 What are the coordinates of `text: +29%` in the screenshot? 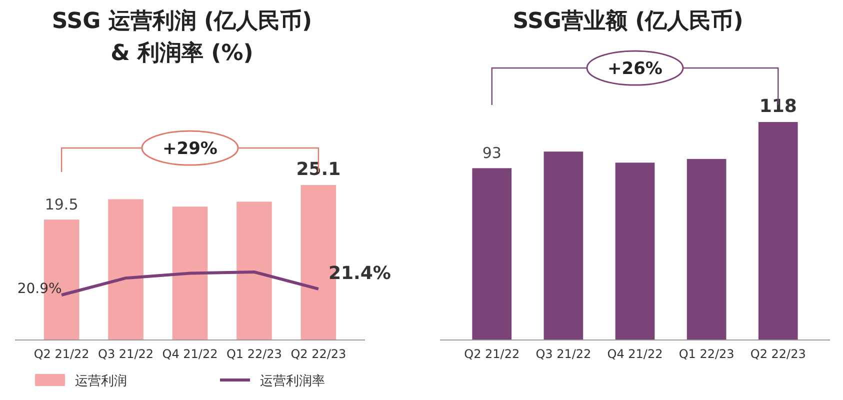 It's located at (190, 149).